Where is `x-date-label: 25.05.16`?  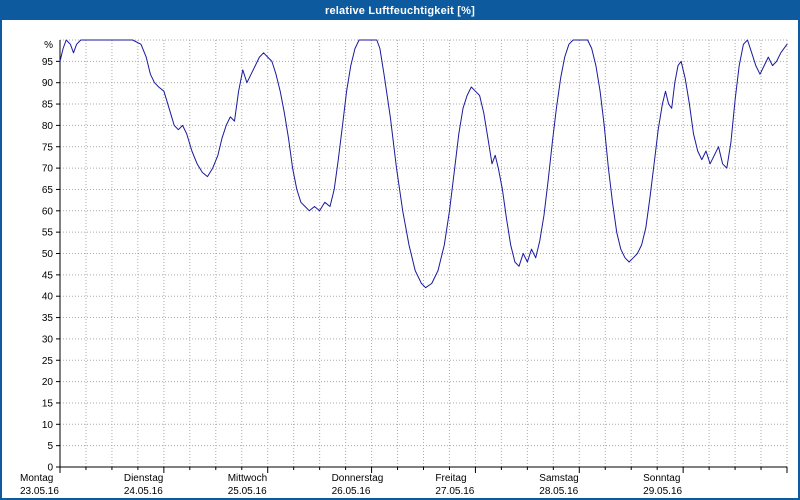
x-date-label: 25.05.16 is located at coordinates (247, 491).